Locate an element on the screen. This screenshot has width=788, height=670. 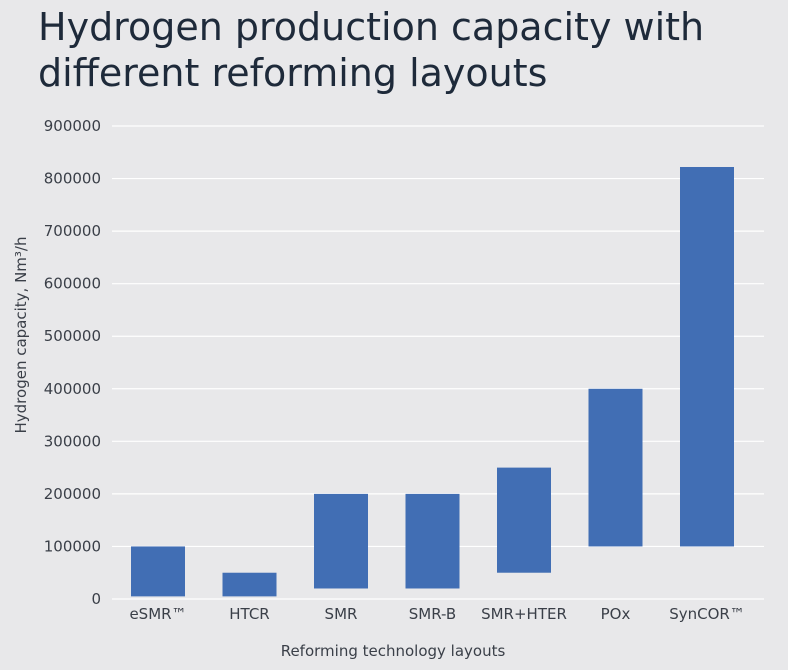
bar-esmr is located at coordinates (158, 571).